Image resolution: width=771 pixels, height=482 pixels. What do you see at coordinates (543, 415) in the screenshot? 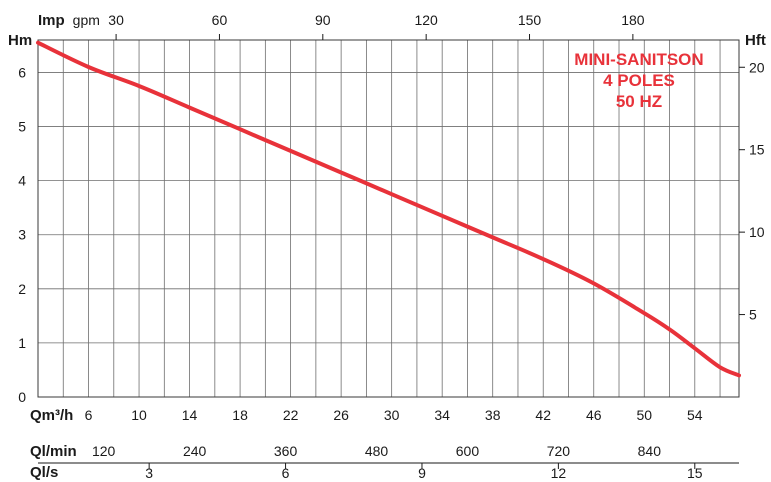
I see `x-tick-label-m3h: 42` at bounding box center [543, 415].